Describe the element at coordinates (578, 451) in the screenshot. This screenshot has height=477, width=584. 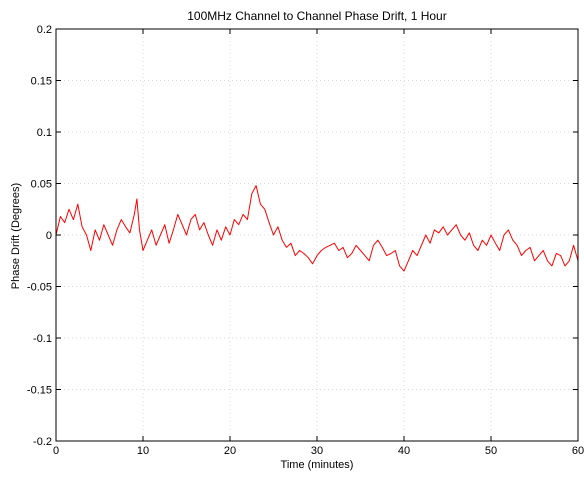
I see `x-tick-label: 60` at that location.